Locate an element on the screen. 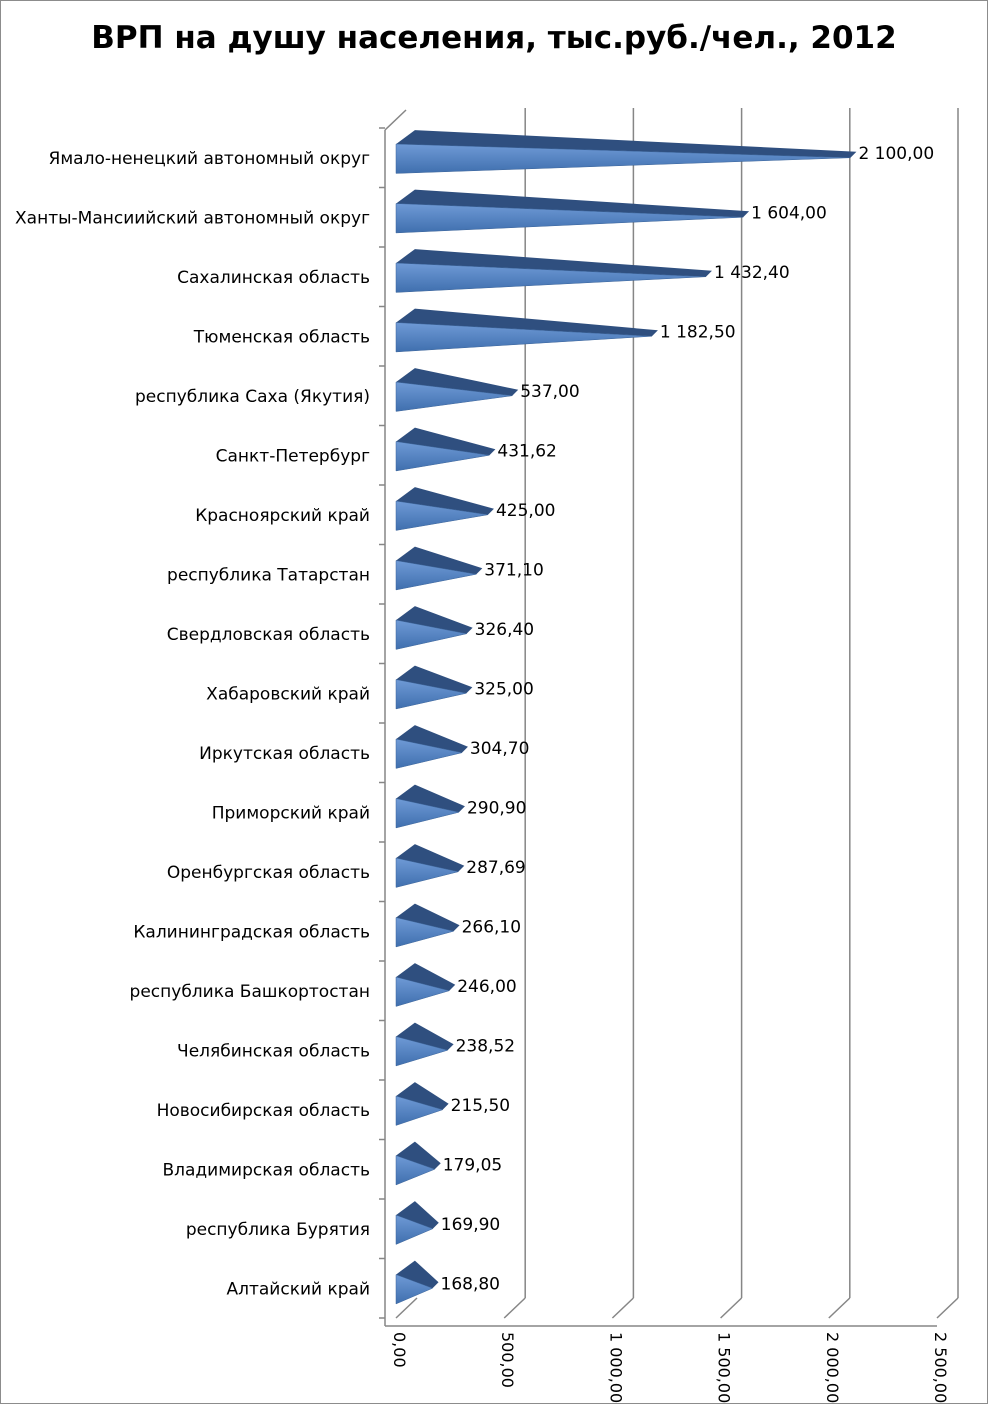  value-label-14: 266,10 is located at coordinates (491, 927).